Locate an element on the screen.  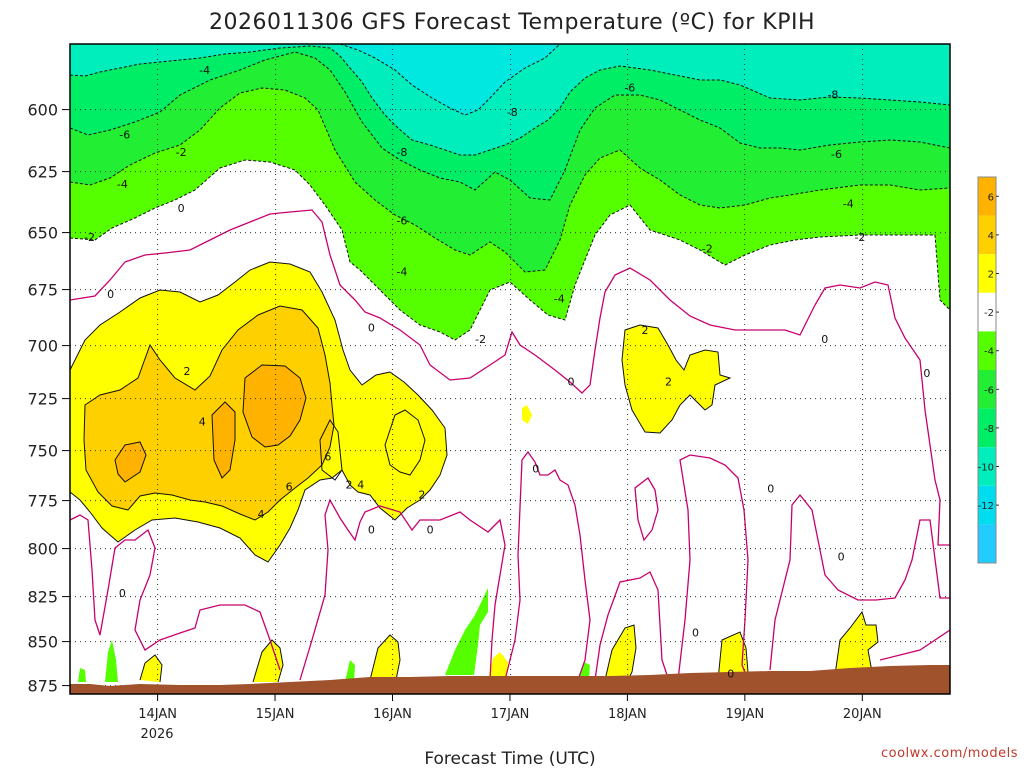
band-plus6-sliver is located at coordinates (223, 440).